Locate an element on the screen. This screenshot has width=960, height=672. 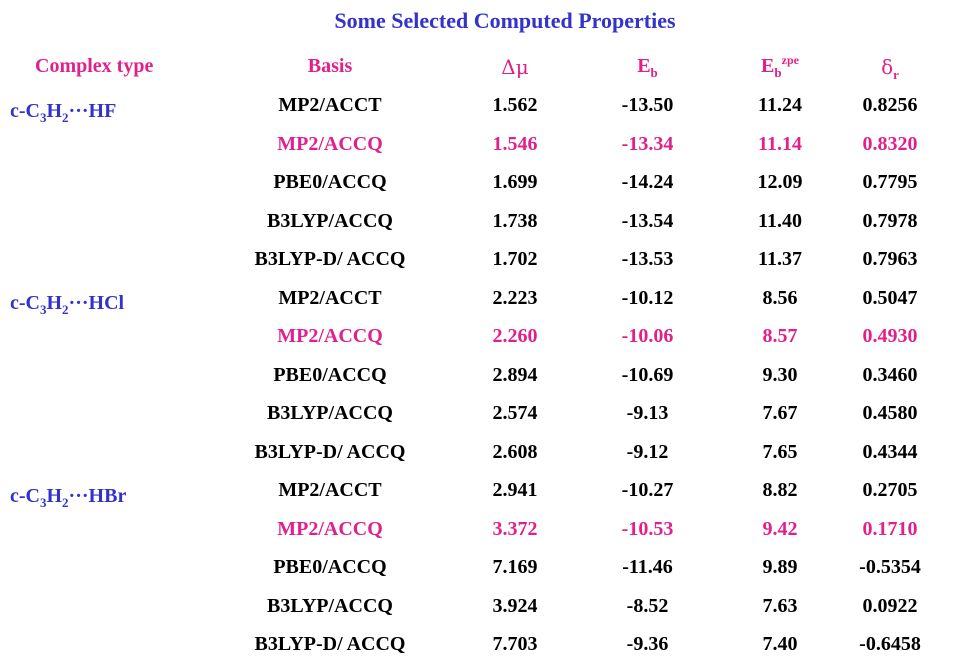
dmu-cell: 3.372 is located at coordinates (515, 529).